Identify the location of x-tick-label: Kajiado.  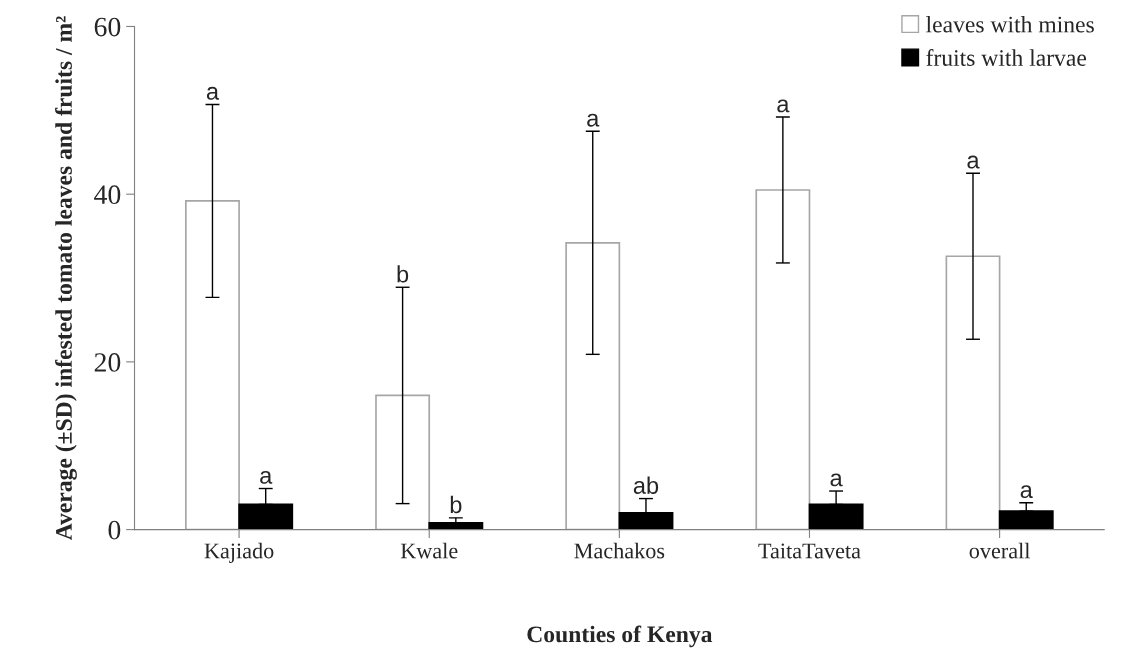
(239, 552).